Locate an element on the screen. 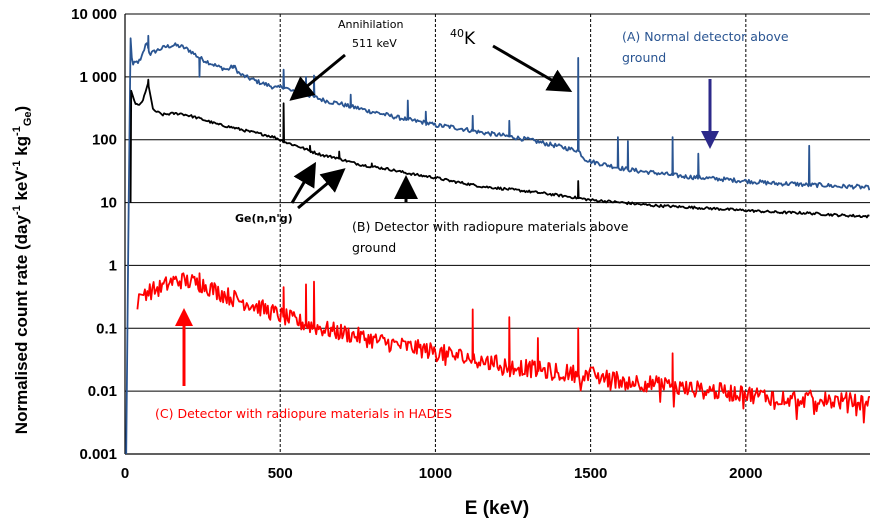 The image size is (871, 524). x-axis-title: E (keV) is located at coordinates (497, 508).